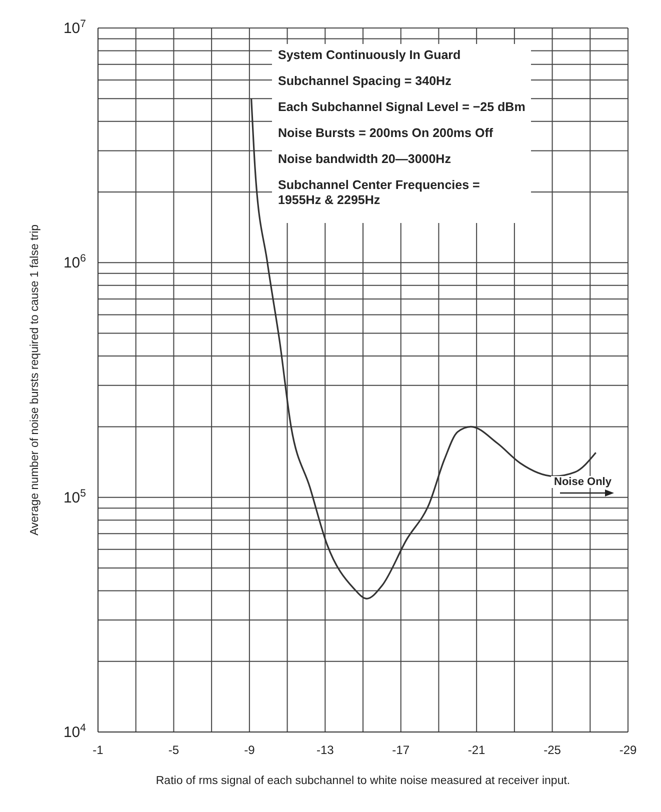 The width and height of the screenshot is (661, 812). I want to click on annotation: Subchannel Center Frequencies = 1955Hz & 2295Hz, so click(379, 193).